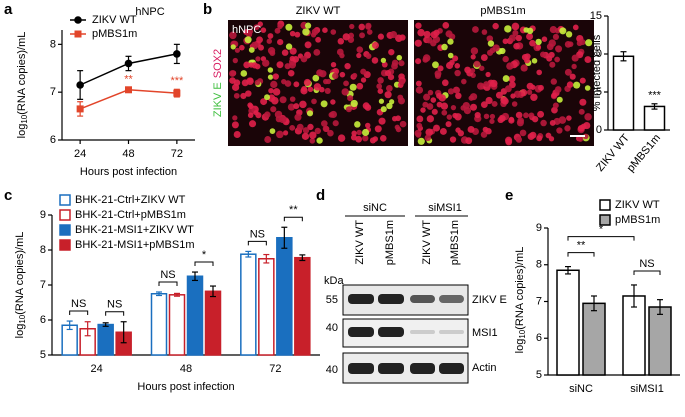 This screenshot has width=685, height=417. I want to click on y-tick-label: 6, so click(43, 320).